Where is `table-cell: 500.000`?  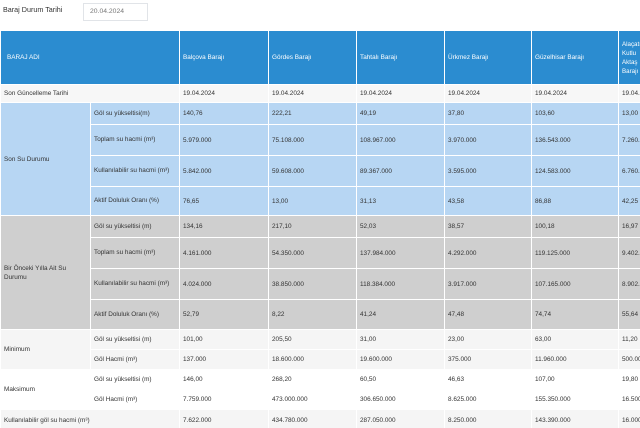 table-cell: 500.000 is located at coordinates (629, 359).